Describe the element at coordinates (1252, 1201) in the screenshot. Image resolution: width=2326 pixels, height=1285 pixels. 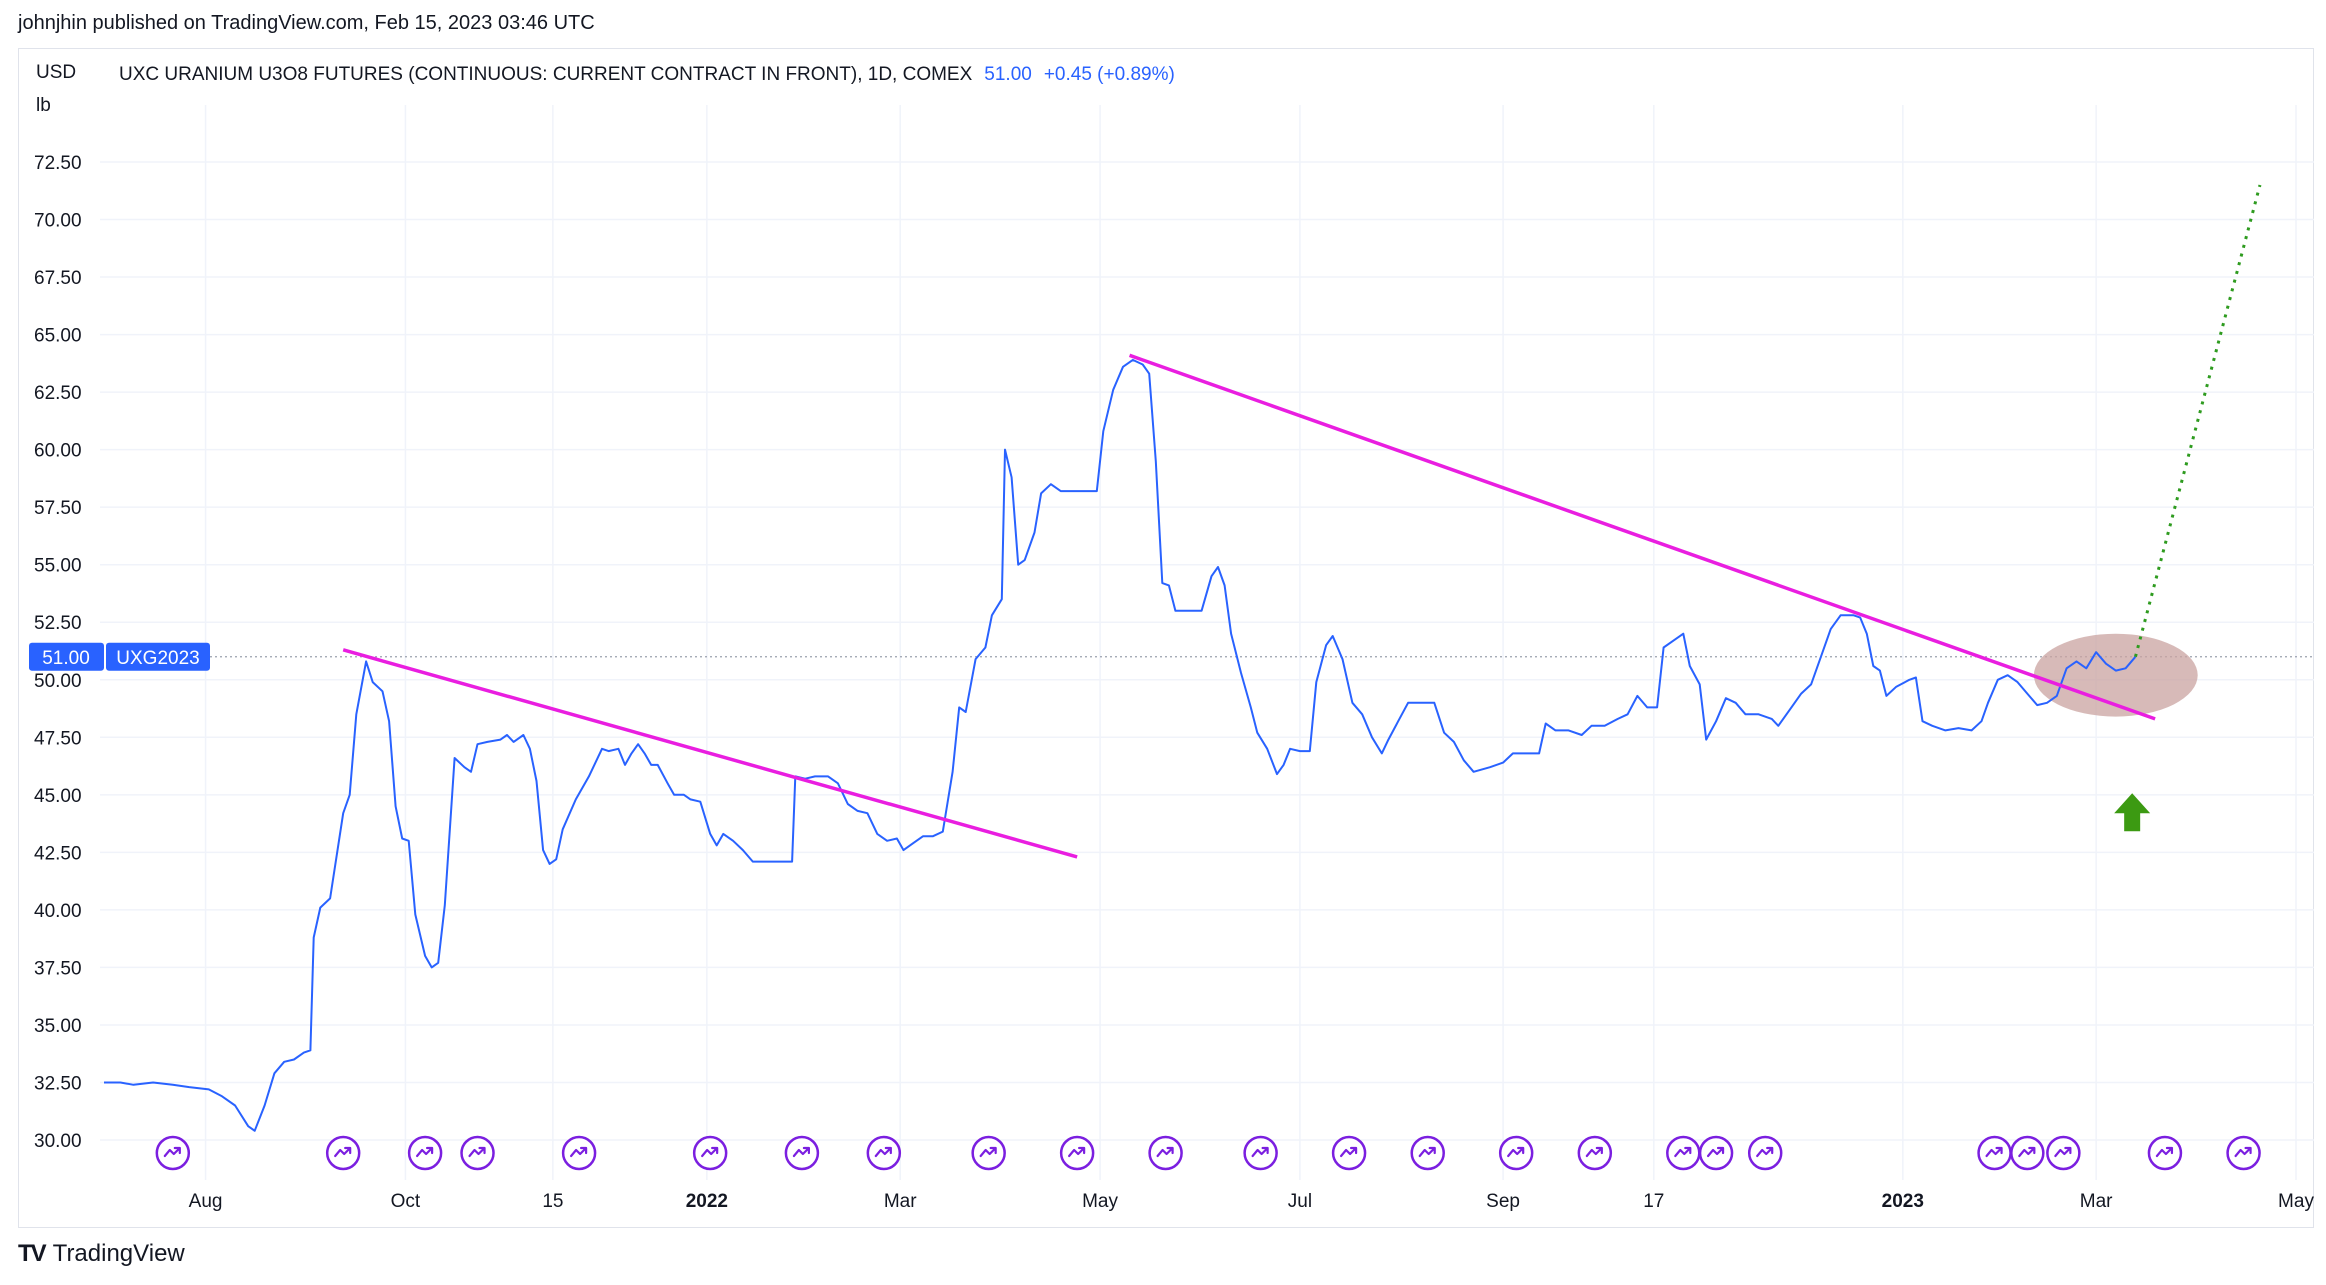
I see `x-axis: Aug Oct 15 2022 Mar May Jul Sep 17 2023 Mar May` at that location.